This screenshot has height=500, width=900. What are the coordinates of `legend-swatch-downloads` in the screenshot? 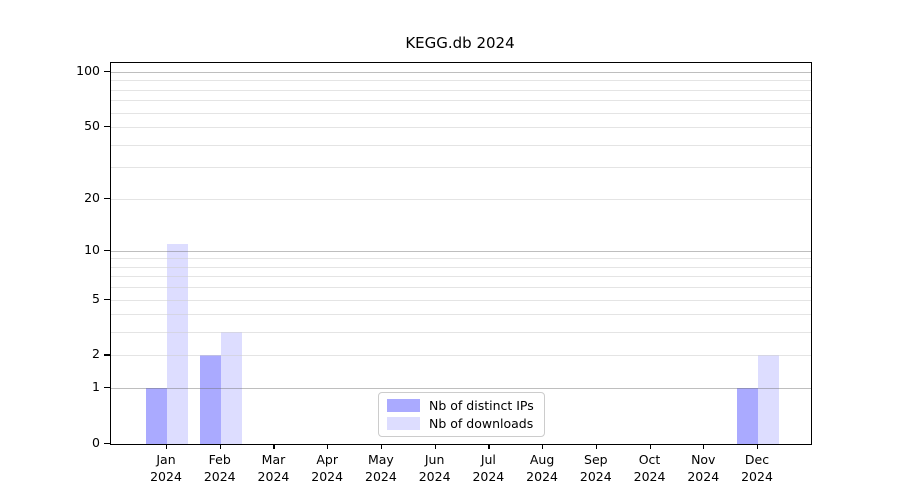 It's located at (403, 423).